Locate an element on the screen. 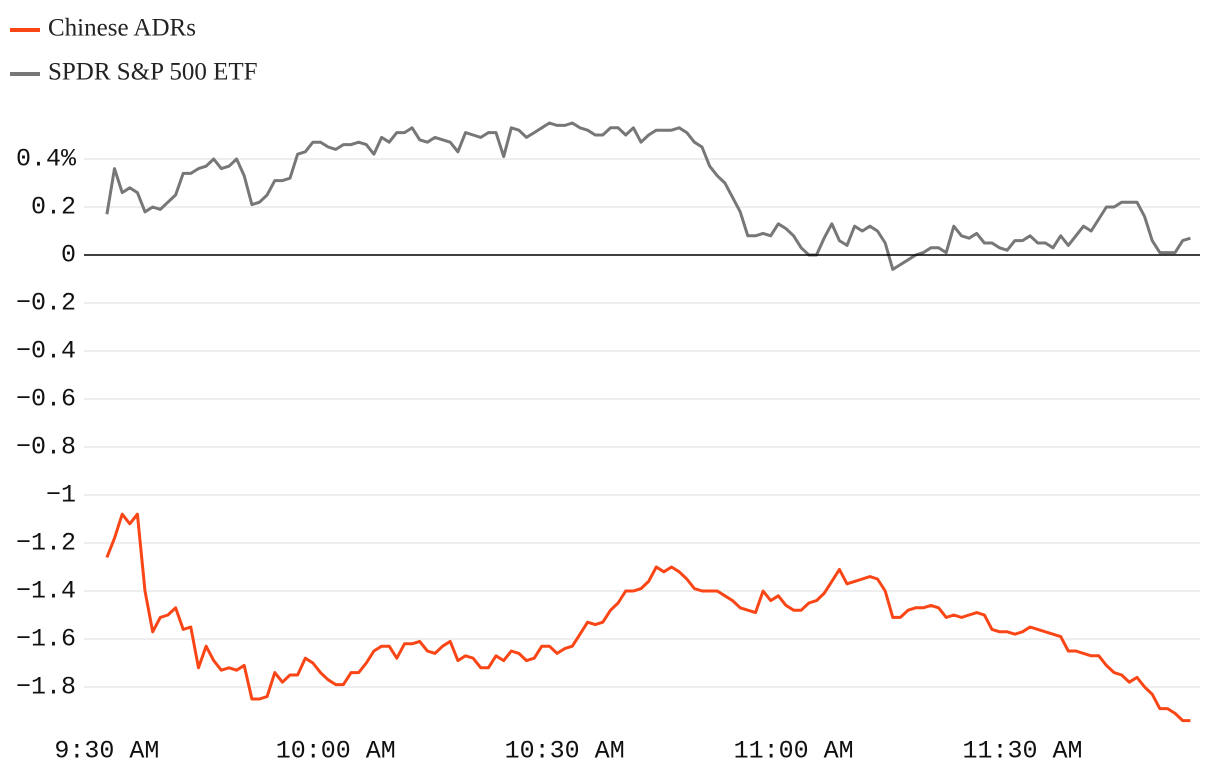  legend-label: SPDR S&P 500 ETF is located at coordinates (153, 72).